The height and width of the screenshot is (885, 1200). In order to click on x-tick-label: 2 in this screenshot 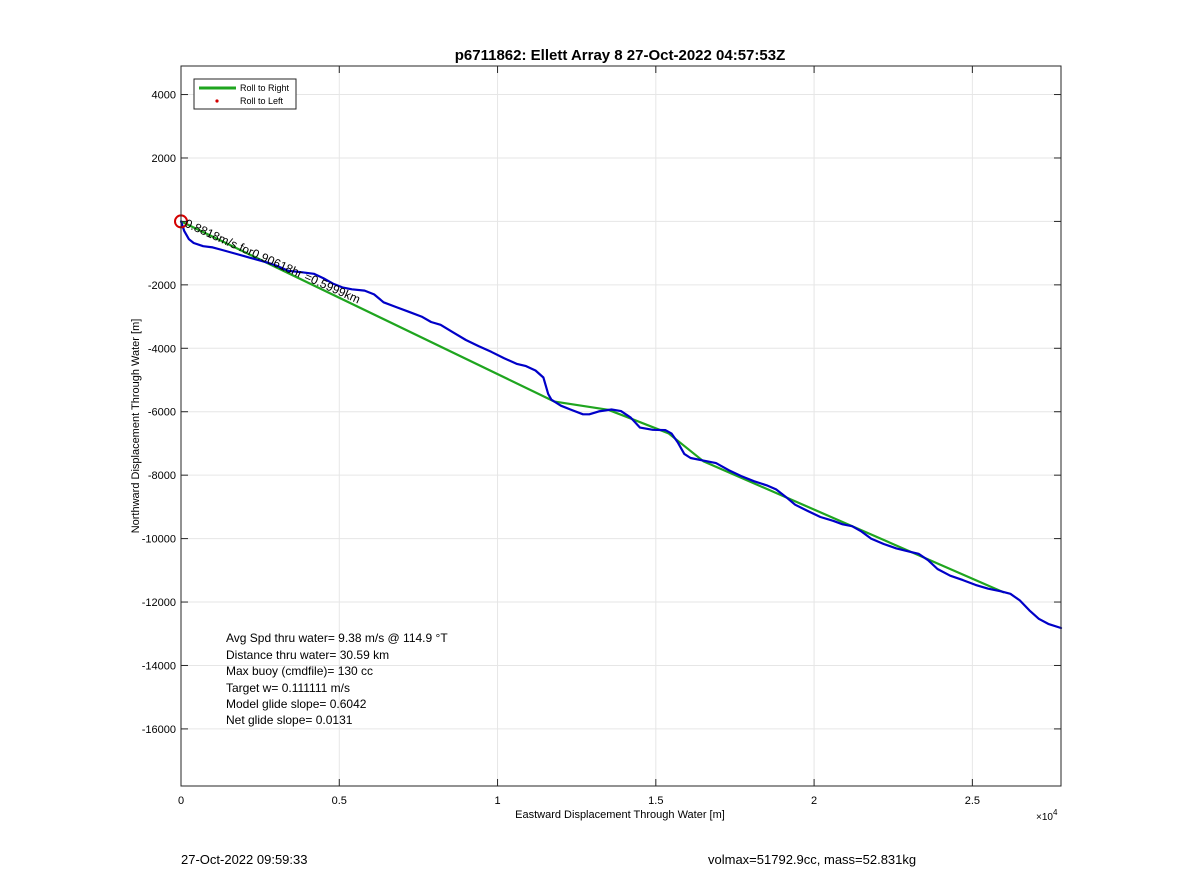, I will do `click(814, 801)`.